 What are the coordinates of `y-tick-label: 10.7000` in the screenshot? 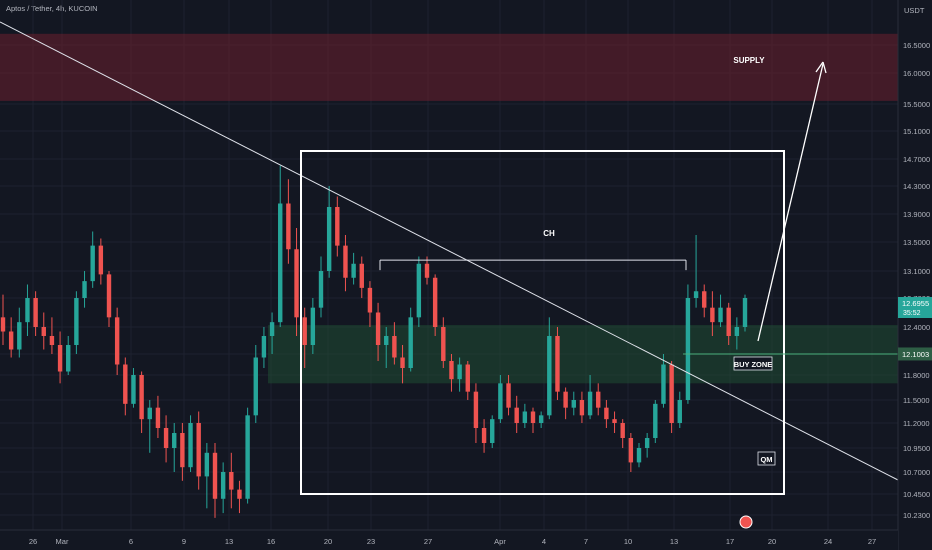 It's located at (916, 472).